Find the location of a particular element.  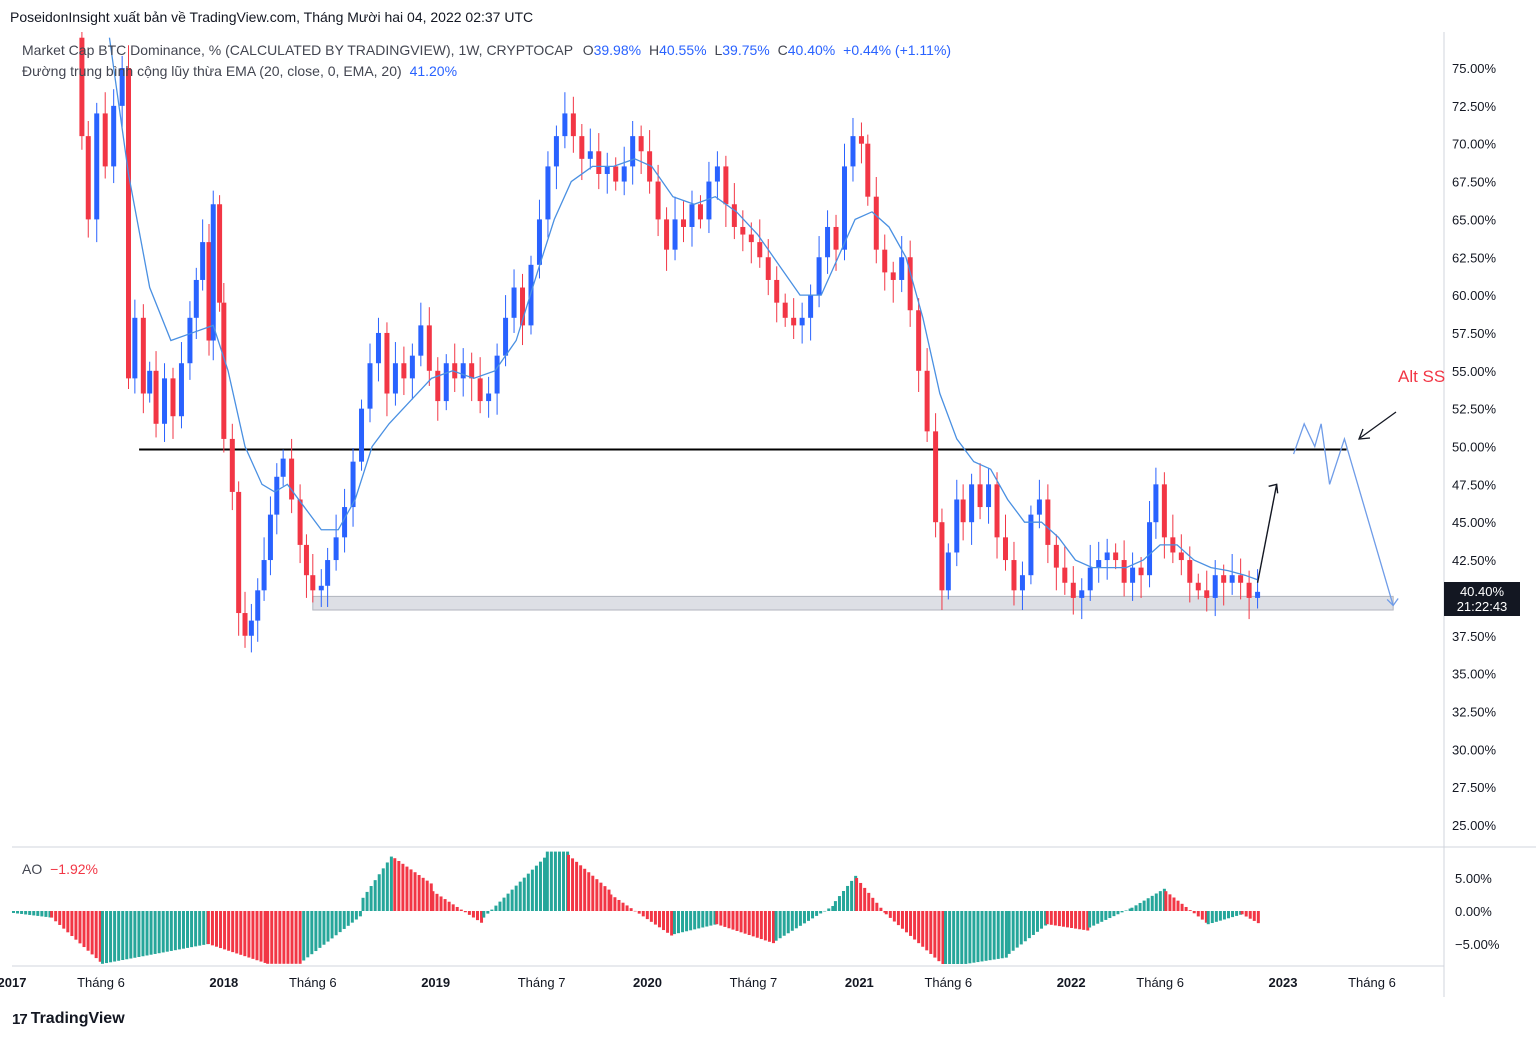

ao-value: −1.92% is located at coordinates (74, 869).